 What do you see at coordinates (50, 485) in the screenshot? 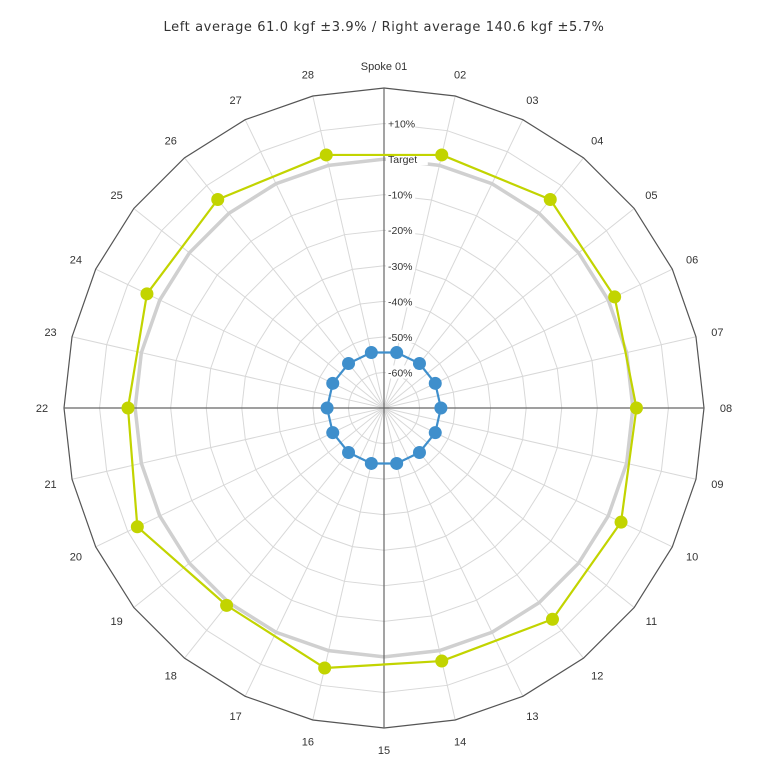
I see `spoke-label: 21` at bounding box center [50, 485].